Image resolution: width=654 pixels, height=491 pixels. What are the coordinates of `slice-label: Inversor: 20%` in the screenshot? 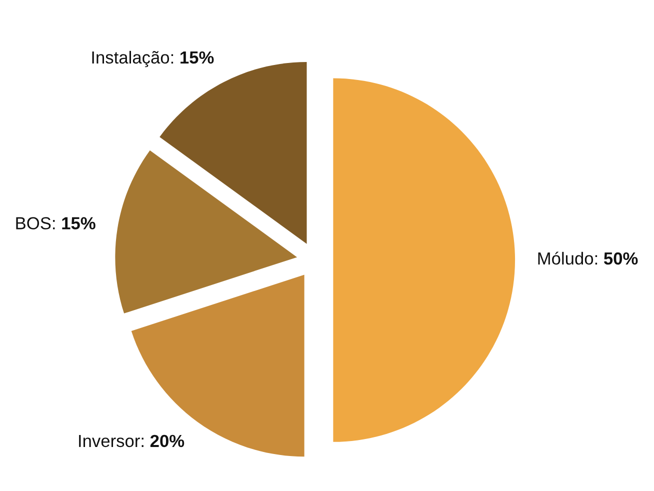 It's located at (131, 441).